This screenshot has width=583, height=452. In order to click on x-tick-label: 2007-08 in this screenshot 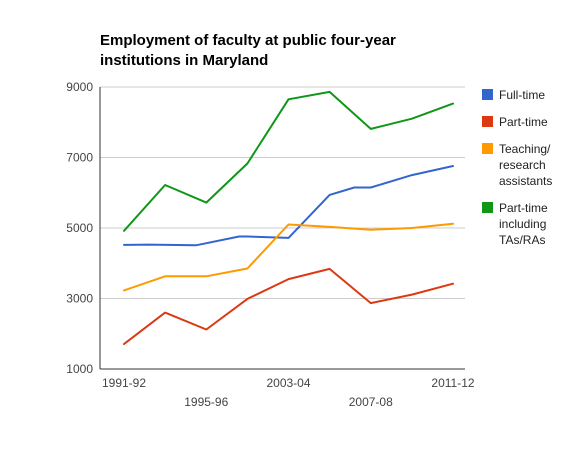, I will do `click(371, 402)`.